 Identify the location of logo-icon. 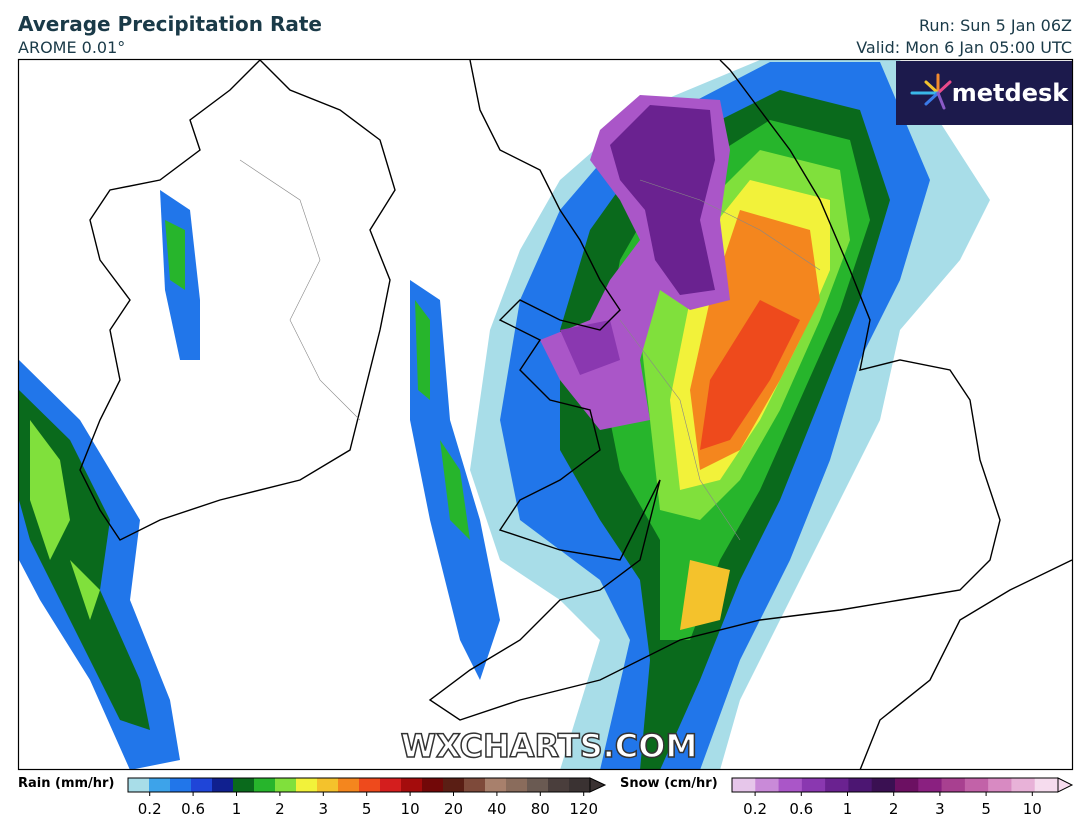
(931, 91).